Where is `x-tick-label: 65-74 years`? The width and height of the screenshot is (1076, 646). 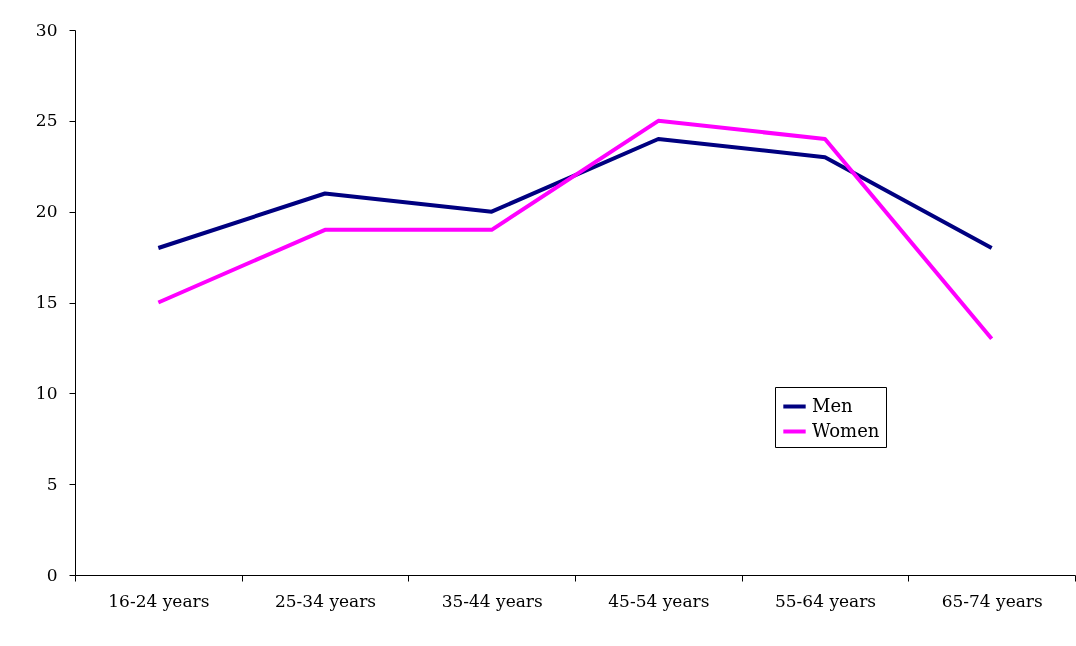
x-tick-label: 65-74 years is located at coordinates (992, 600).